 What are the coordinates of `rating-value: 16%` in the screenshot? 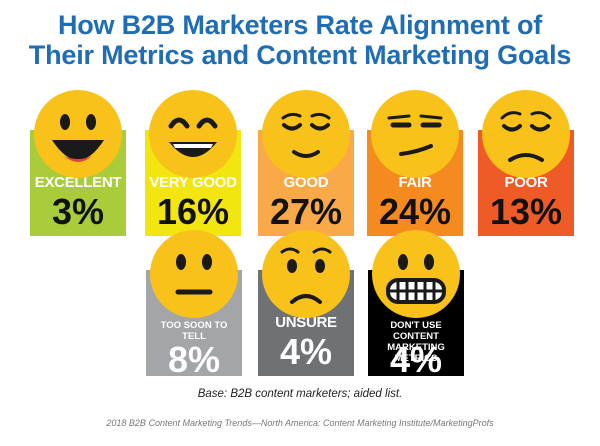 It's located at (193, 211).